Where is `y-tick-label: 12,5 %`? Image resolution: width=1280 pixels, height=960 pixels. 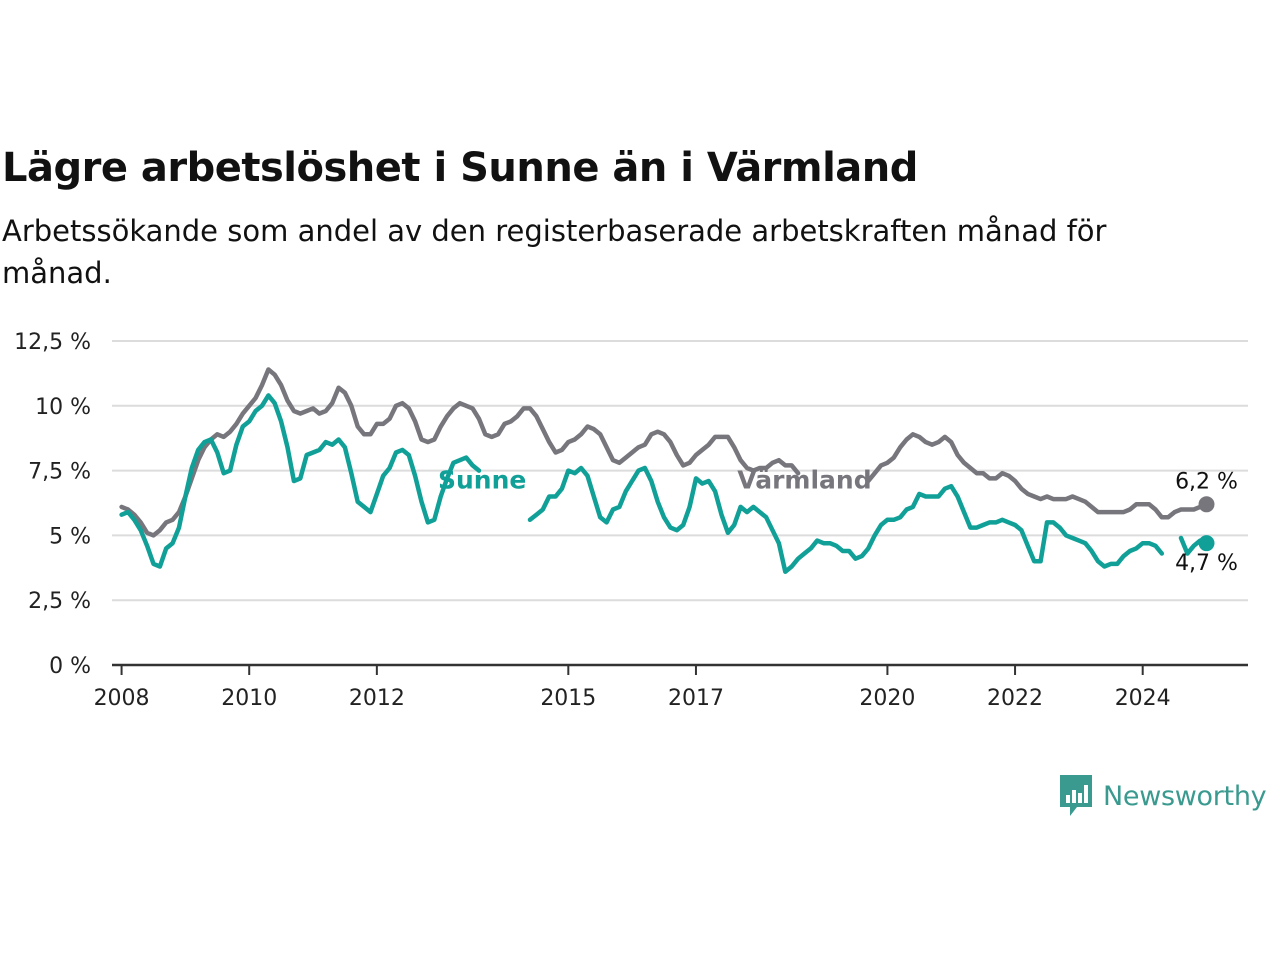
y-tick-label: 12,5 % is located at coordinates (52, 342).